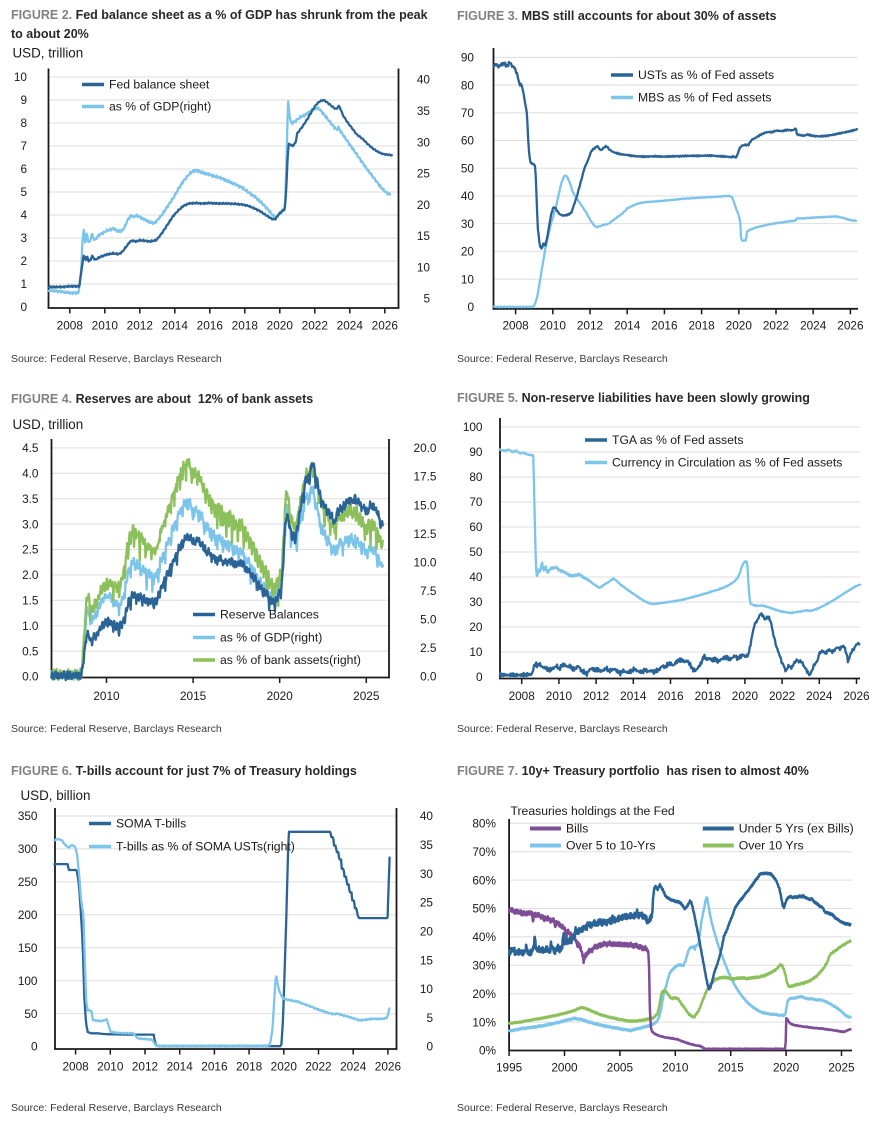 The image size is (870, 1139). What do you see at coordinates (428, 591) in the screenshot?
I see `svg-text: 7.5` at bounding box center [428, 591].